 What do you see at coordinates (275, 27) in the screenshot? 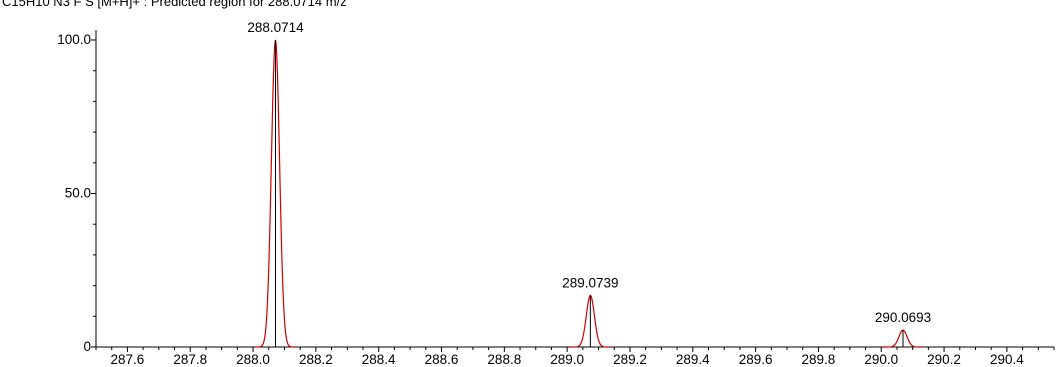
I see `peak-label: 288.0714` at bounding box center [275, 27].